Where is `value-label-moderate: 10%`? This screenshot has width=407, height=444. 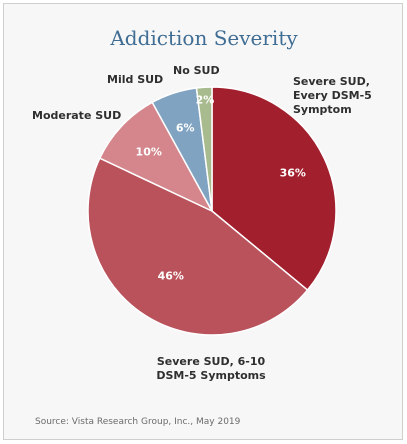 value-label-moderate: 10% is located at coordinates (148, 152).